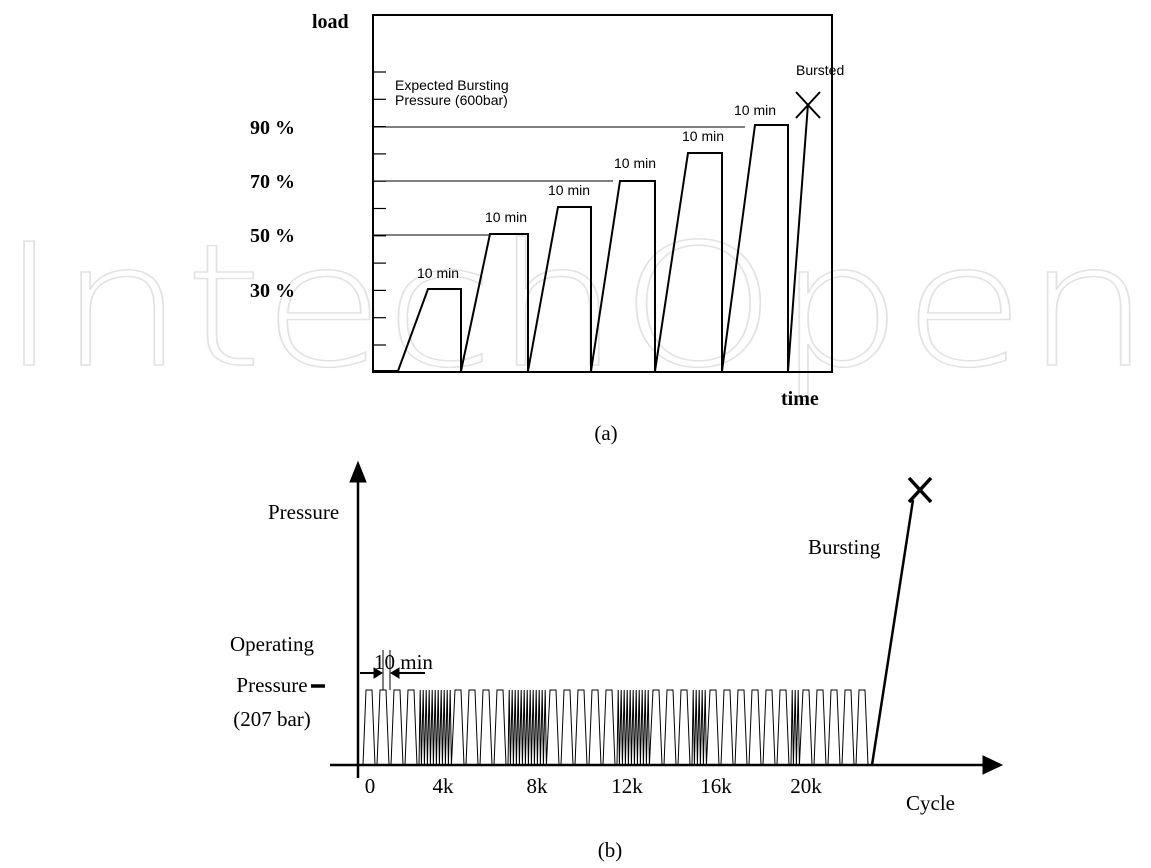 The image size is (1151, 868). I want to click on x-label: 8k, so click(538, 786).